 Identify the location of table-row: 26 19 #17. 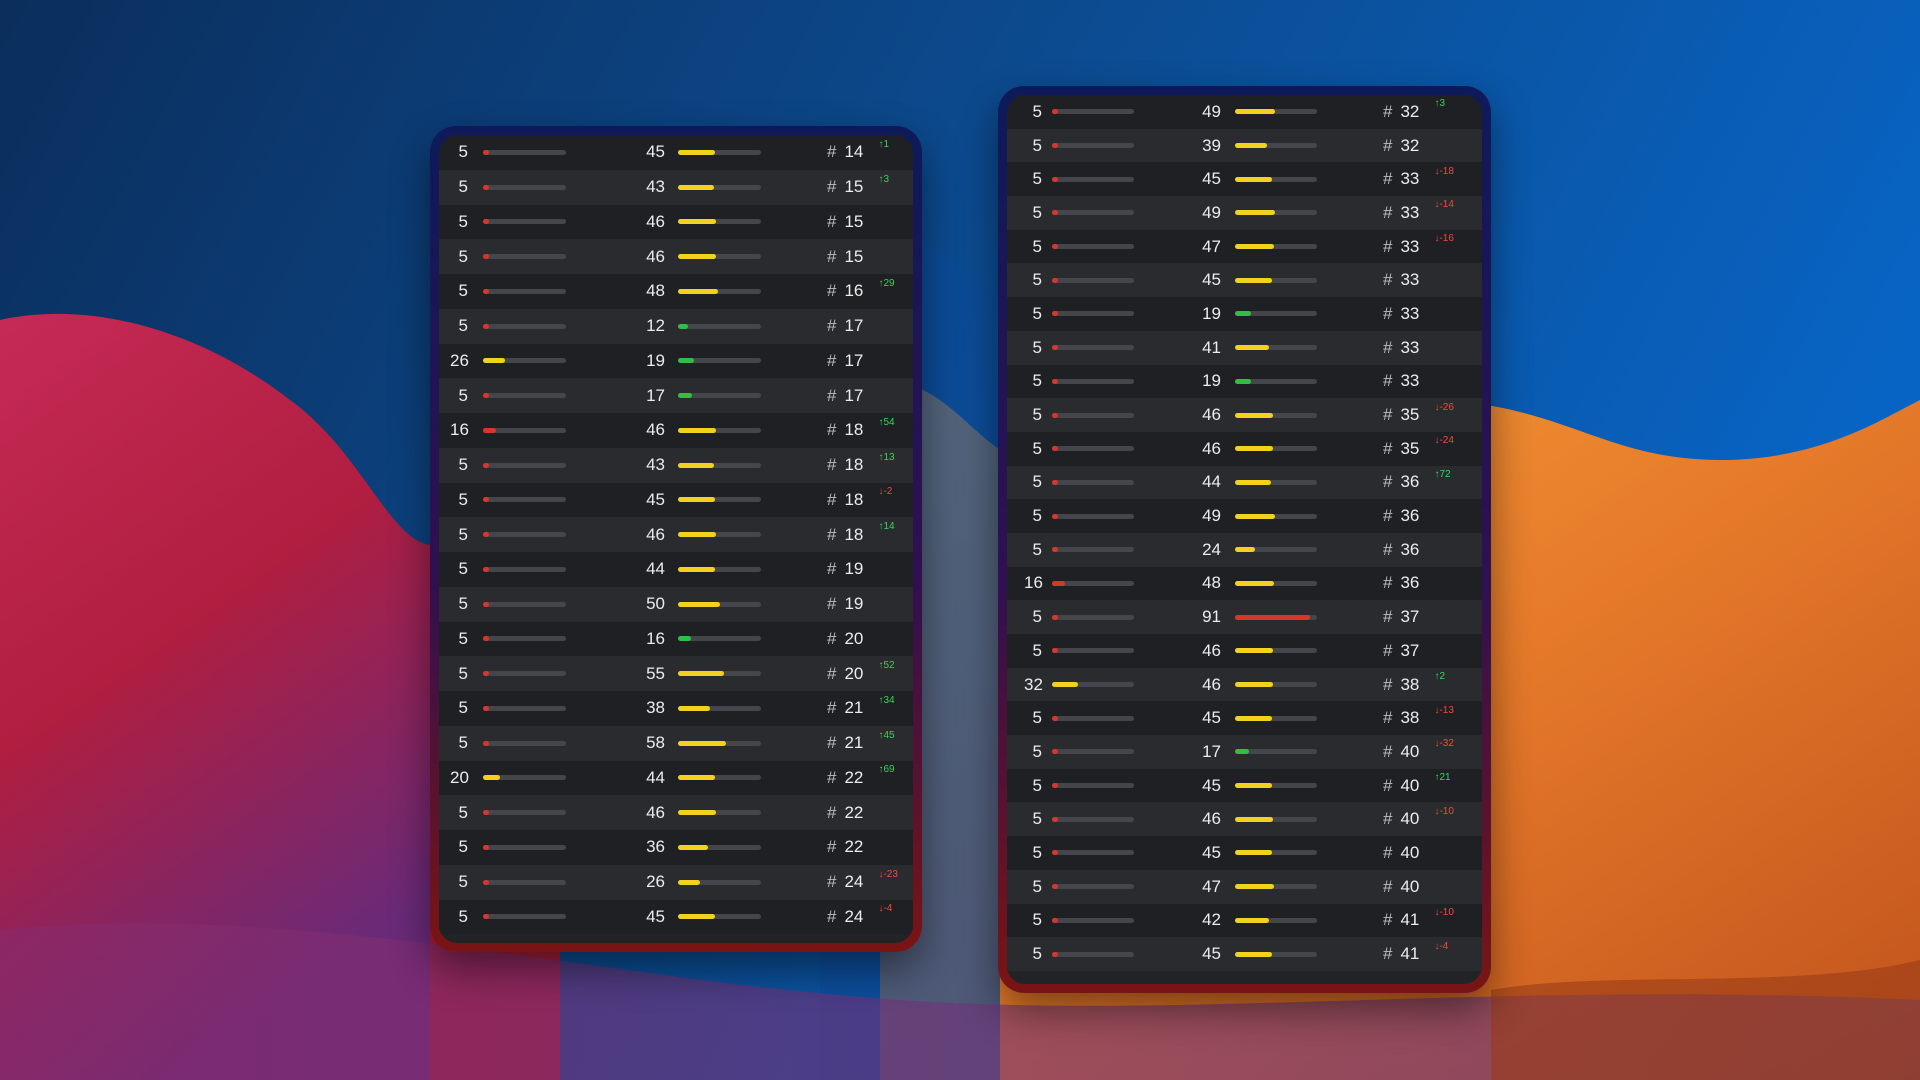
(676, 361).